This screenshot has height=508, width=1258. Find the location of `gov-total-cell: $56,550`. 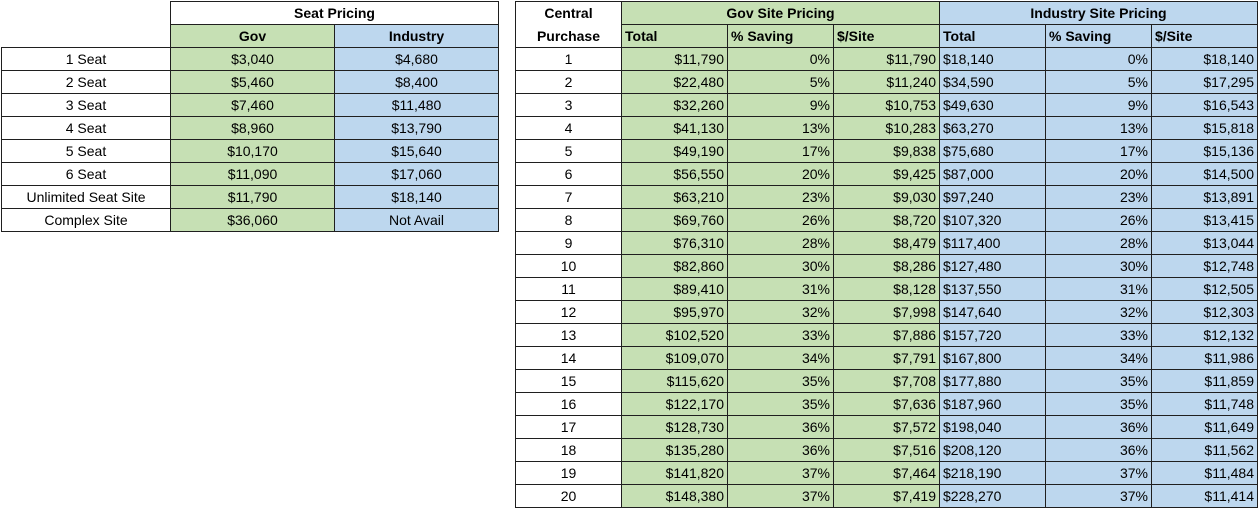

gov-total-cell: $56,550 is located at coordinates (674, 174).